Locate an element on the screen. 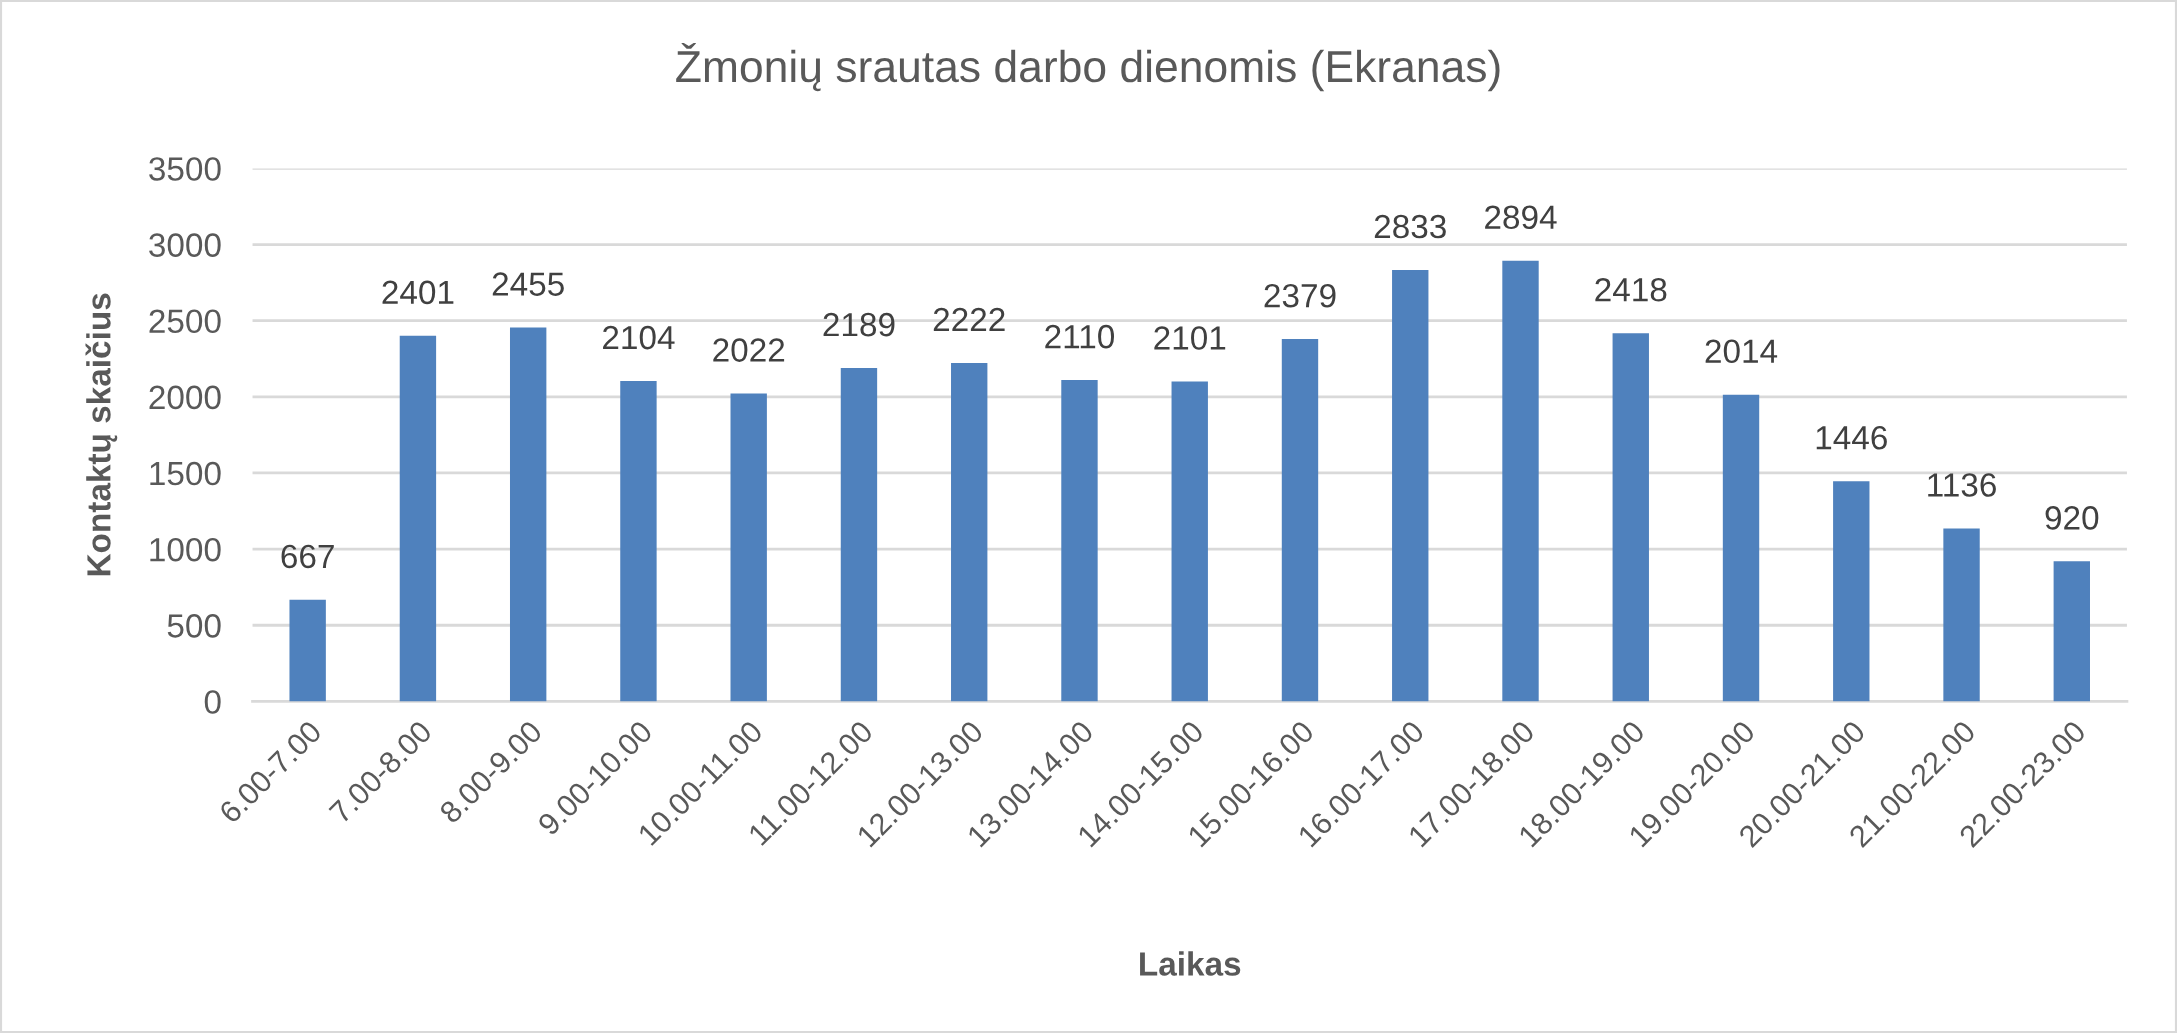 The image size is (2177, 1033). x-axis-title: Laikas is located at coordinates (1190, 963).